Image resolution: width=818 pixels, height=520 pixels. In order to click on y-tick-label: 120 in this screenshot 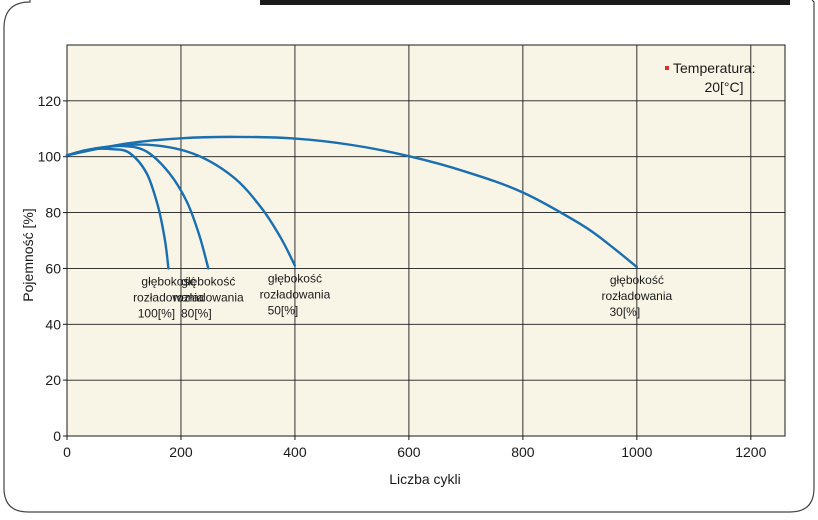, I will do `click(50, 101)`.